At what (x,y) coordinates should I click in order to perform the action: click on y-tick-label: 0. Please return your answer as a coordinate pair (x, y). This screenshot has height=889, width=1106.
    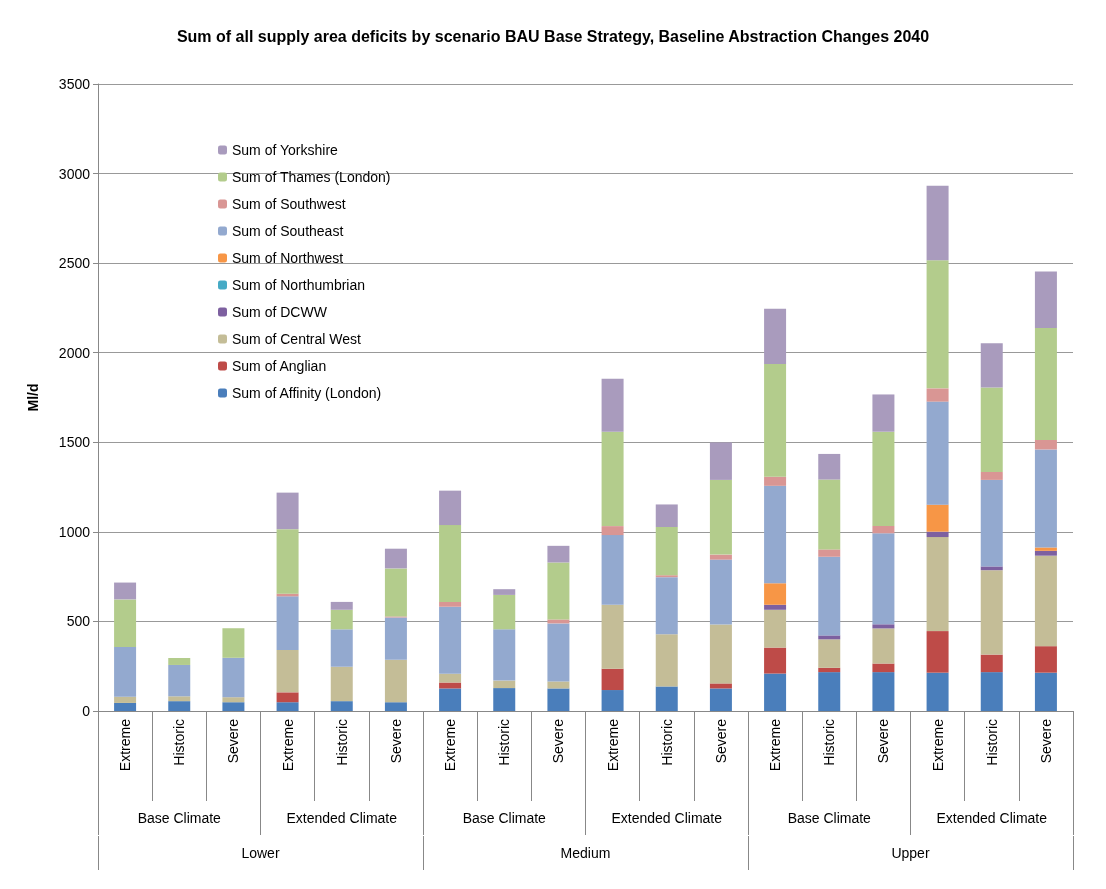
    Looking at the image, I should click on (86, 711).